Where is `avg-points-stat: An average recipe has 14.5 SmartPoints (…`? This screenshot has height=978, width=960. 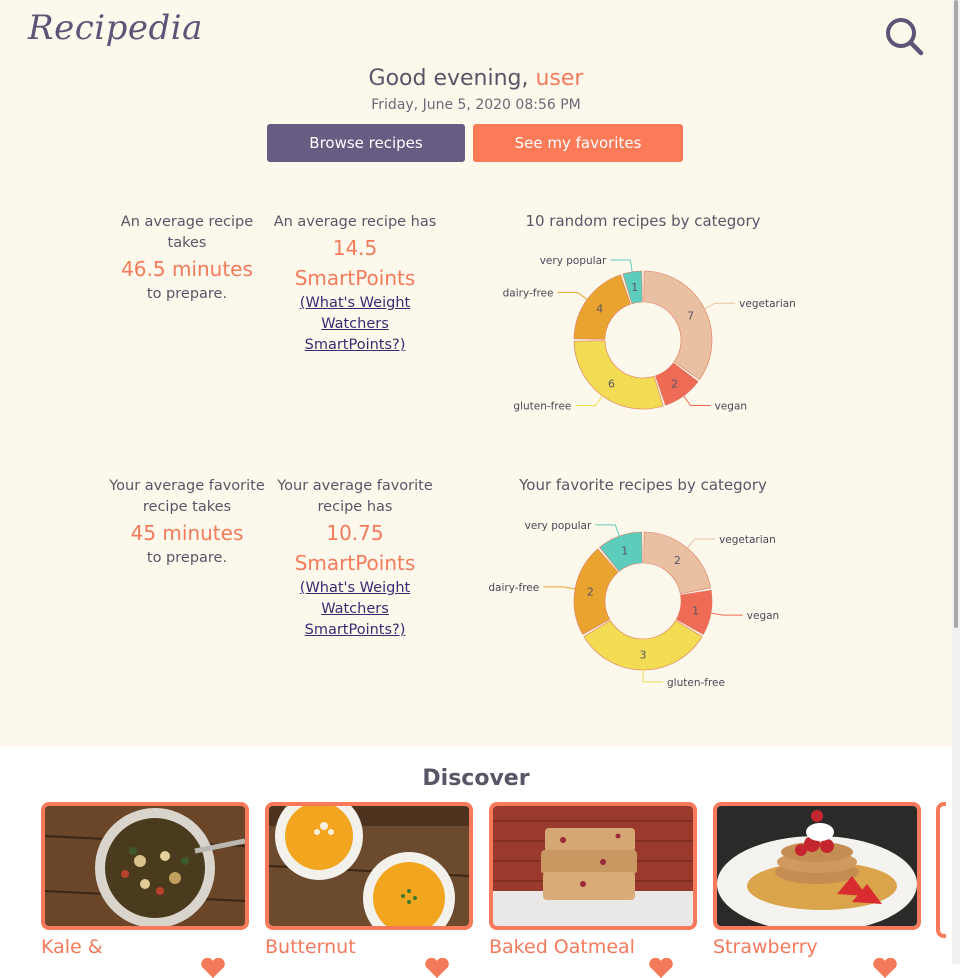 avg-points-stat: An average recipe has 14.5 SmartPoints (… is located at coordinates (355, 284).